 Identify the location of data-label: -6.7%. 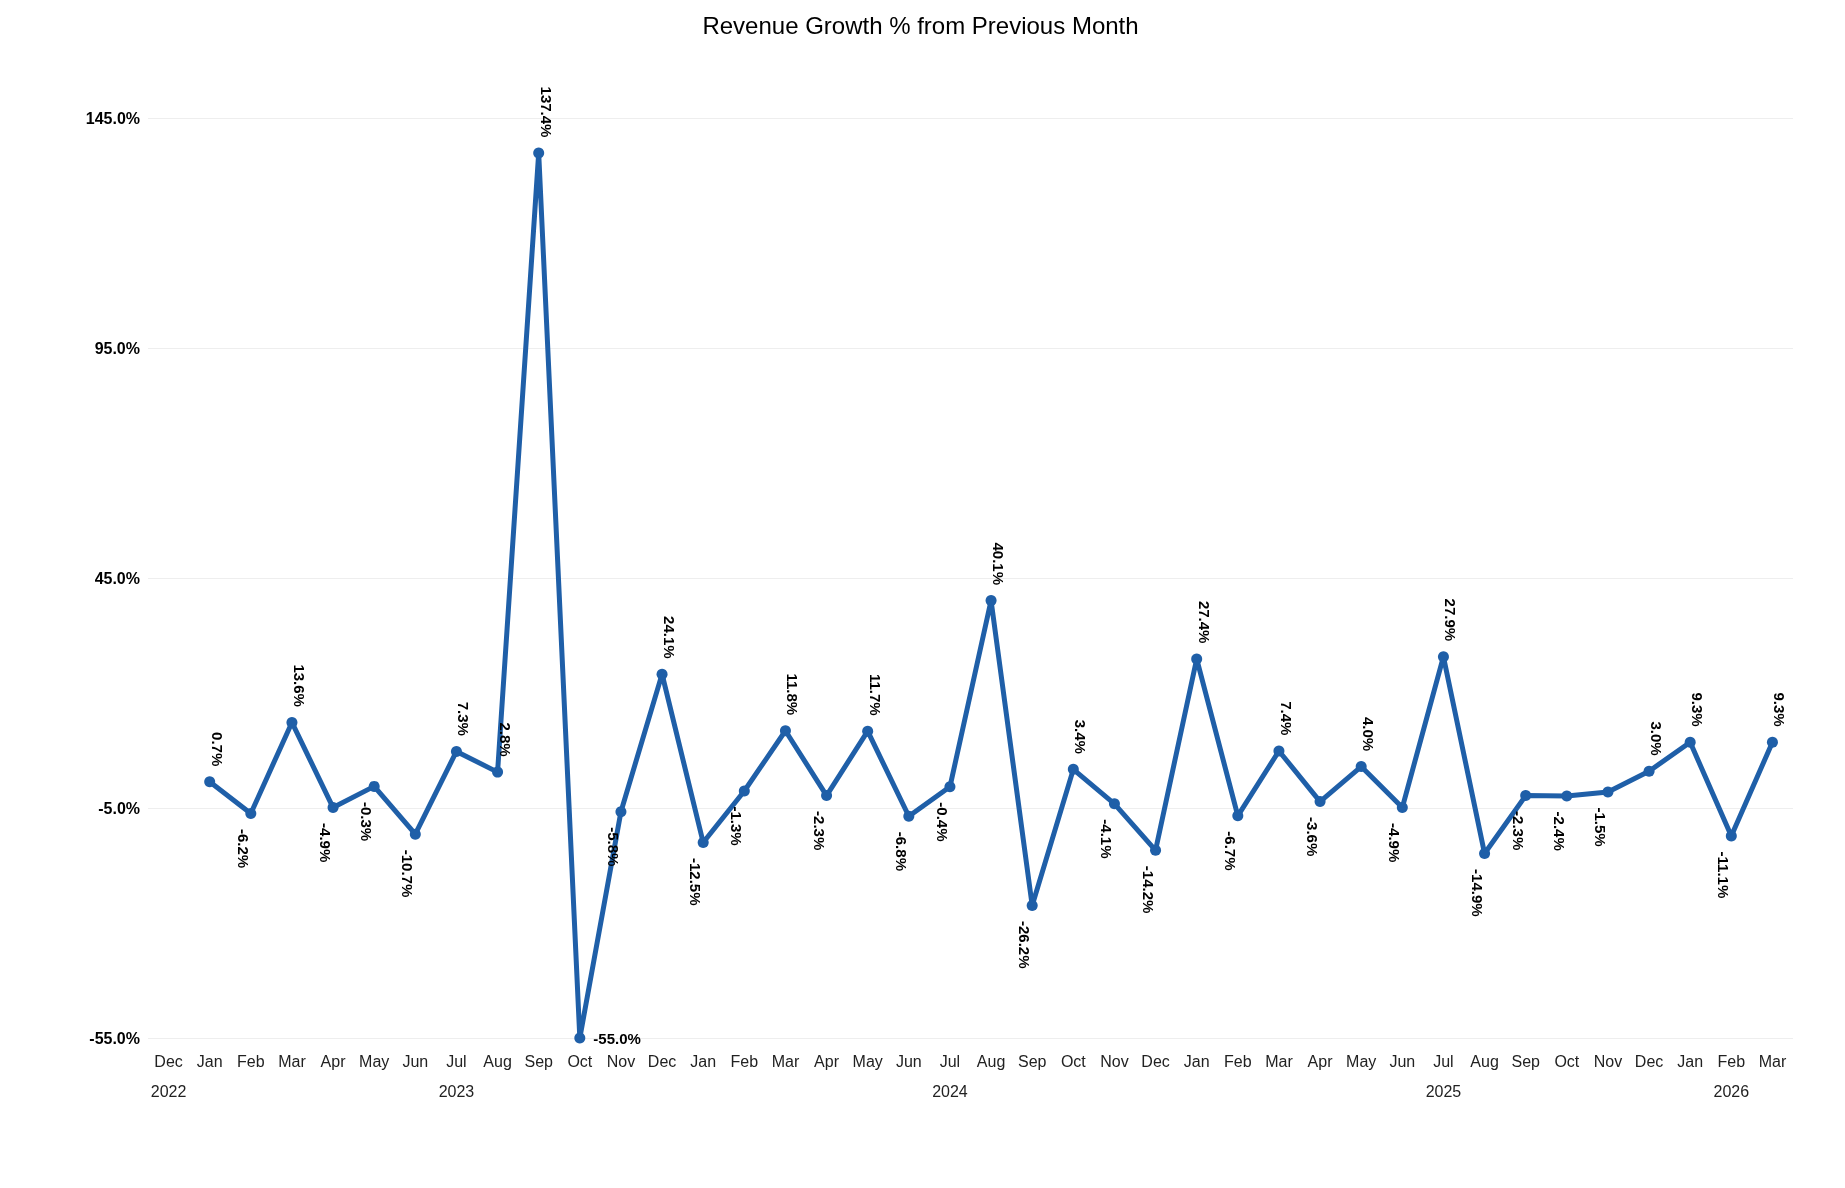
(1230, 851).